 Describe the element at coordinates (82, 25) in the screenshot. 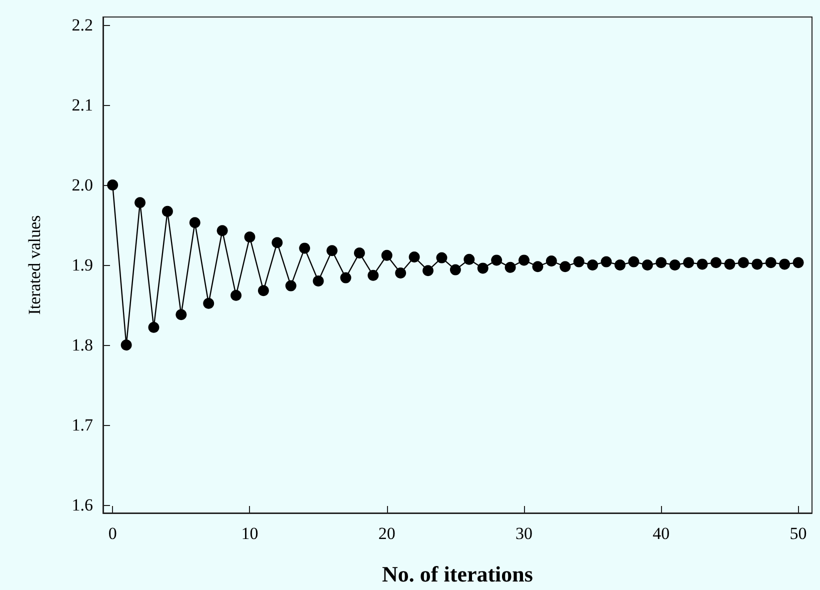

I see `y-tick-label: 2.2` at that location.